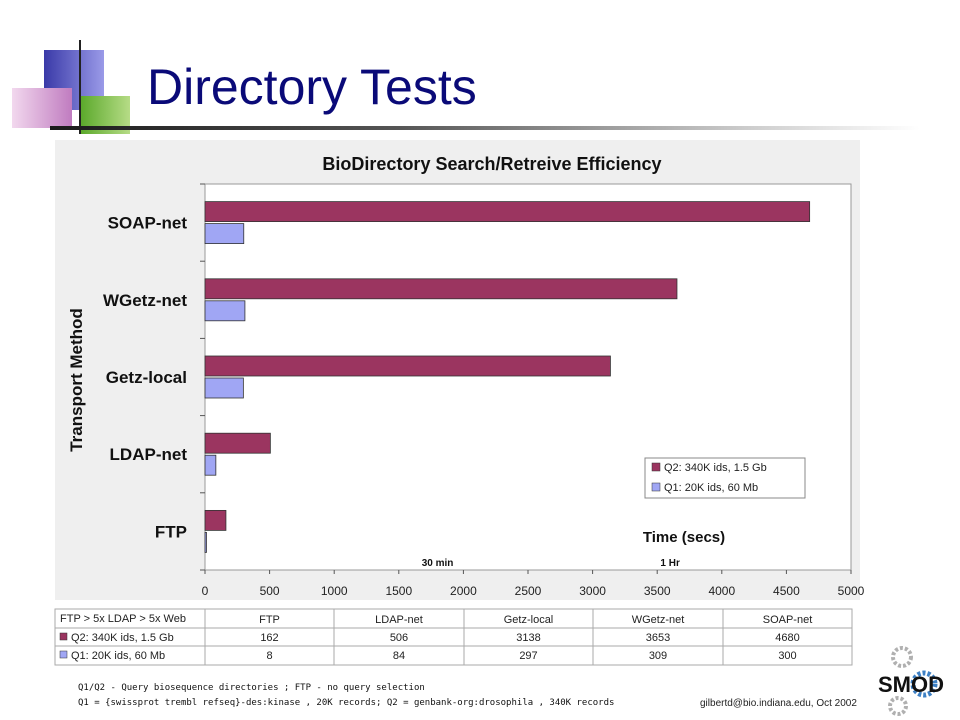 The width and height of the screenshot is (960, 720). I want to click on table-cell: 3138, so click(528, 638).